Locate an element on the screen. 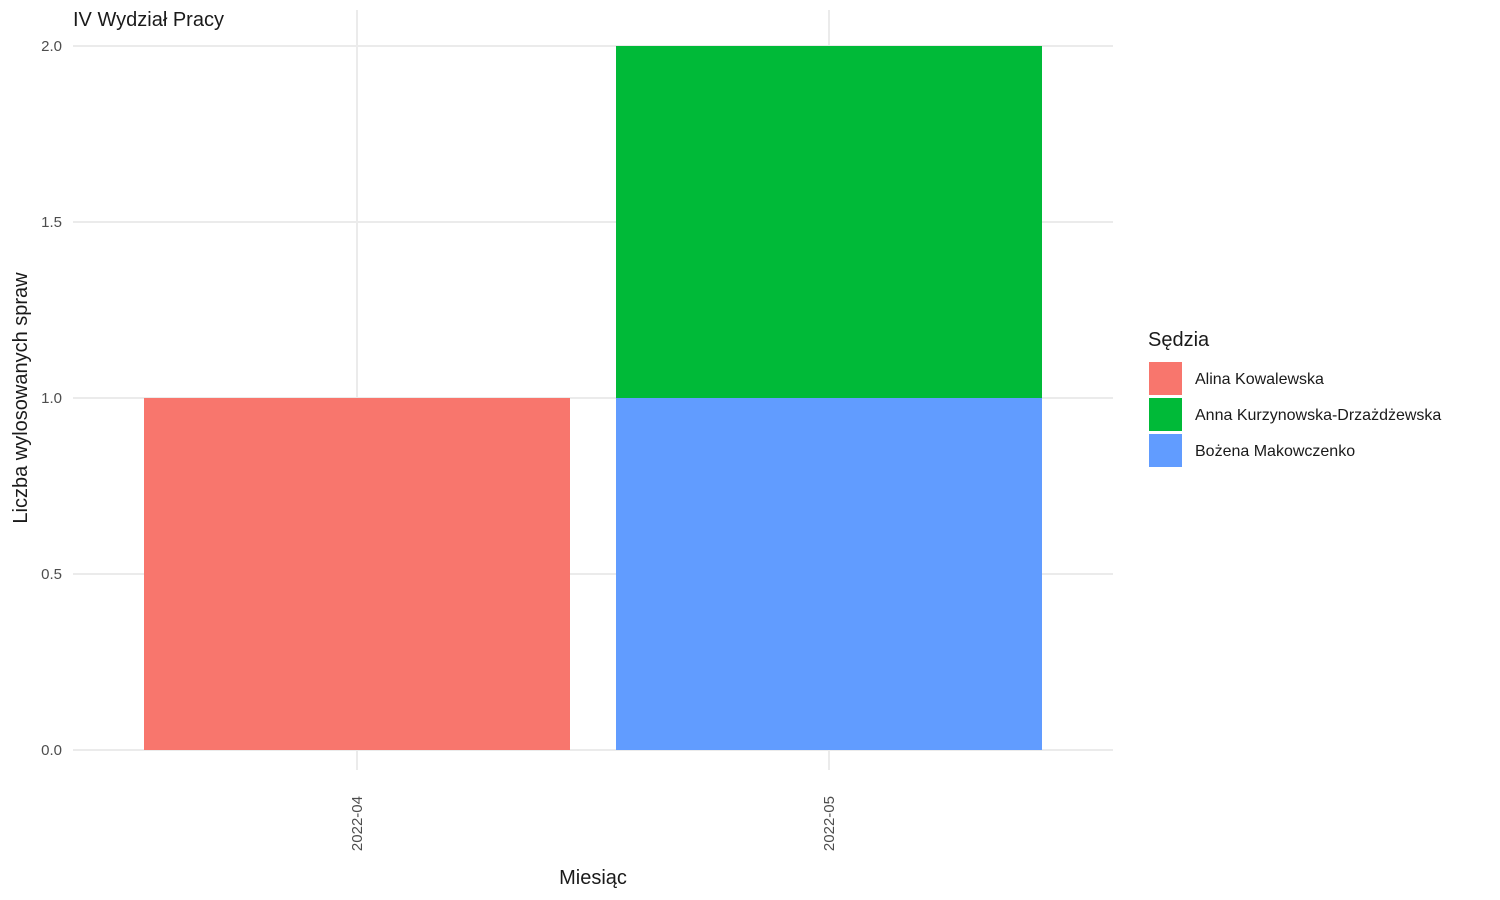  chart-title: IV Wydział Pracy is located at coordinates (148, 20).